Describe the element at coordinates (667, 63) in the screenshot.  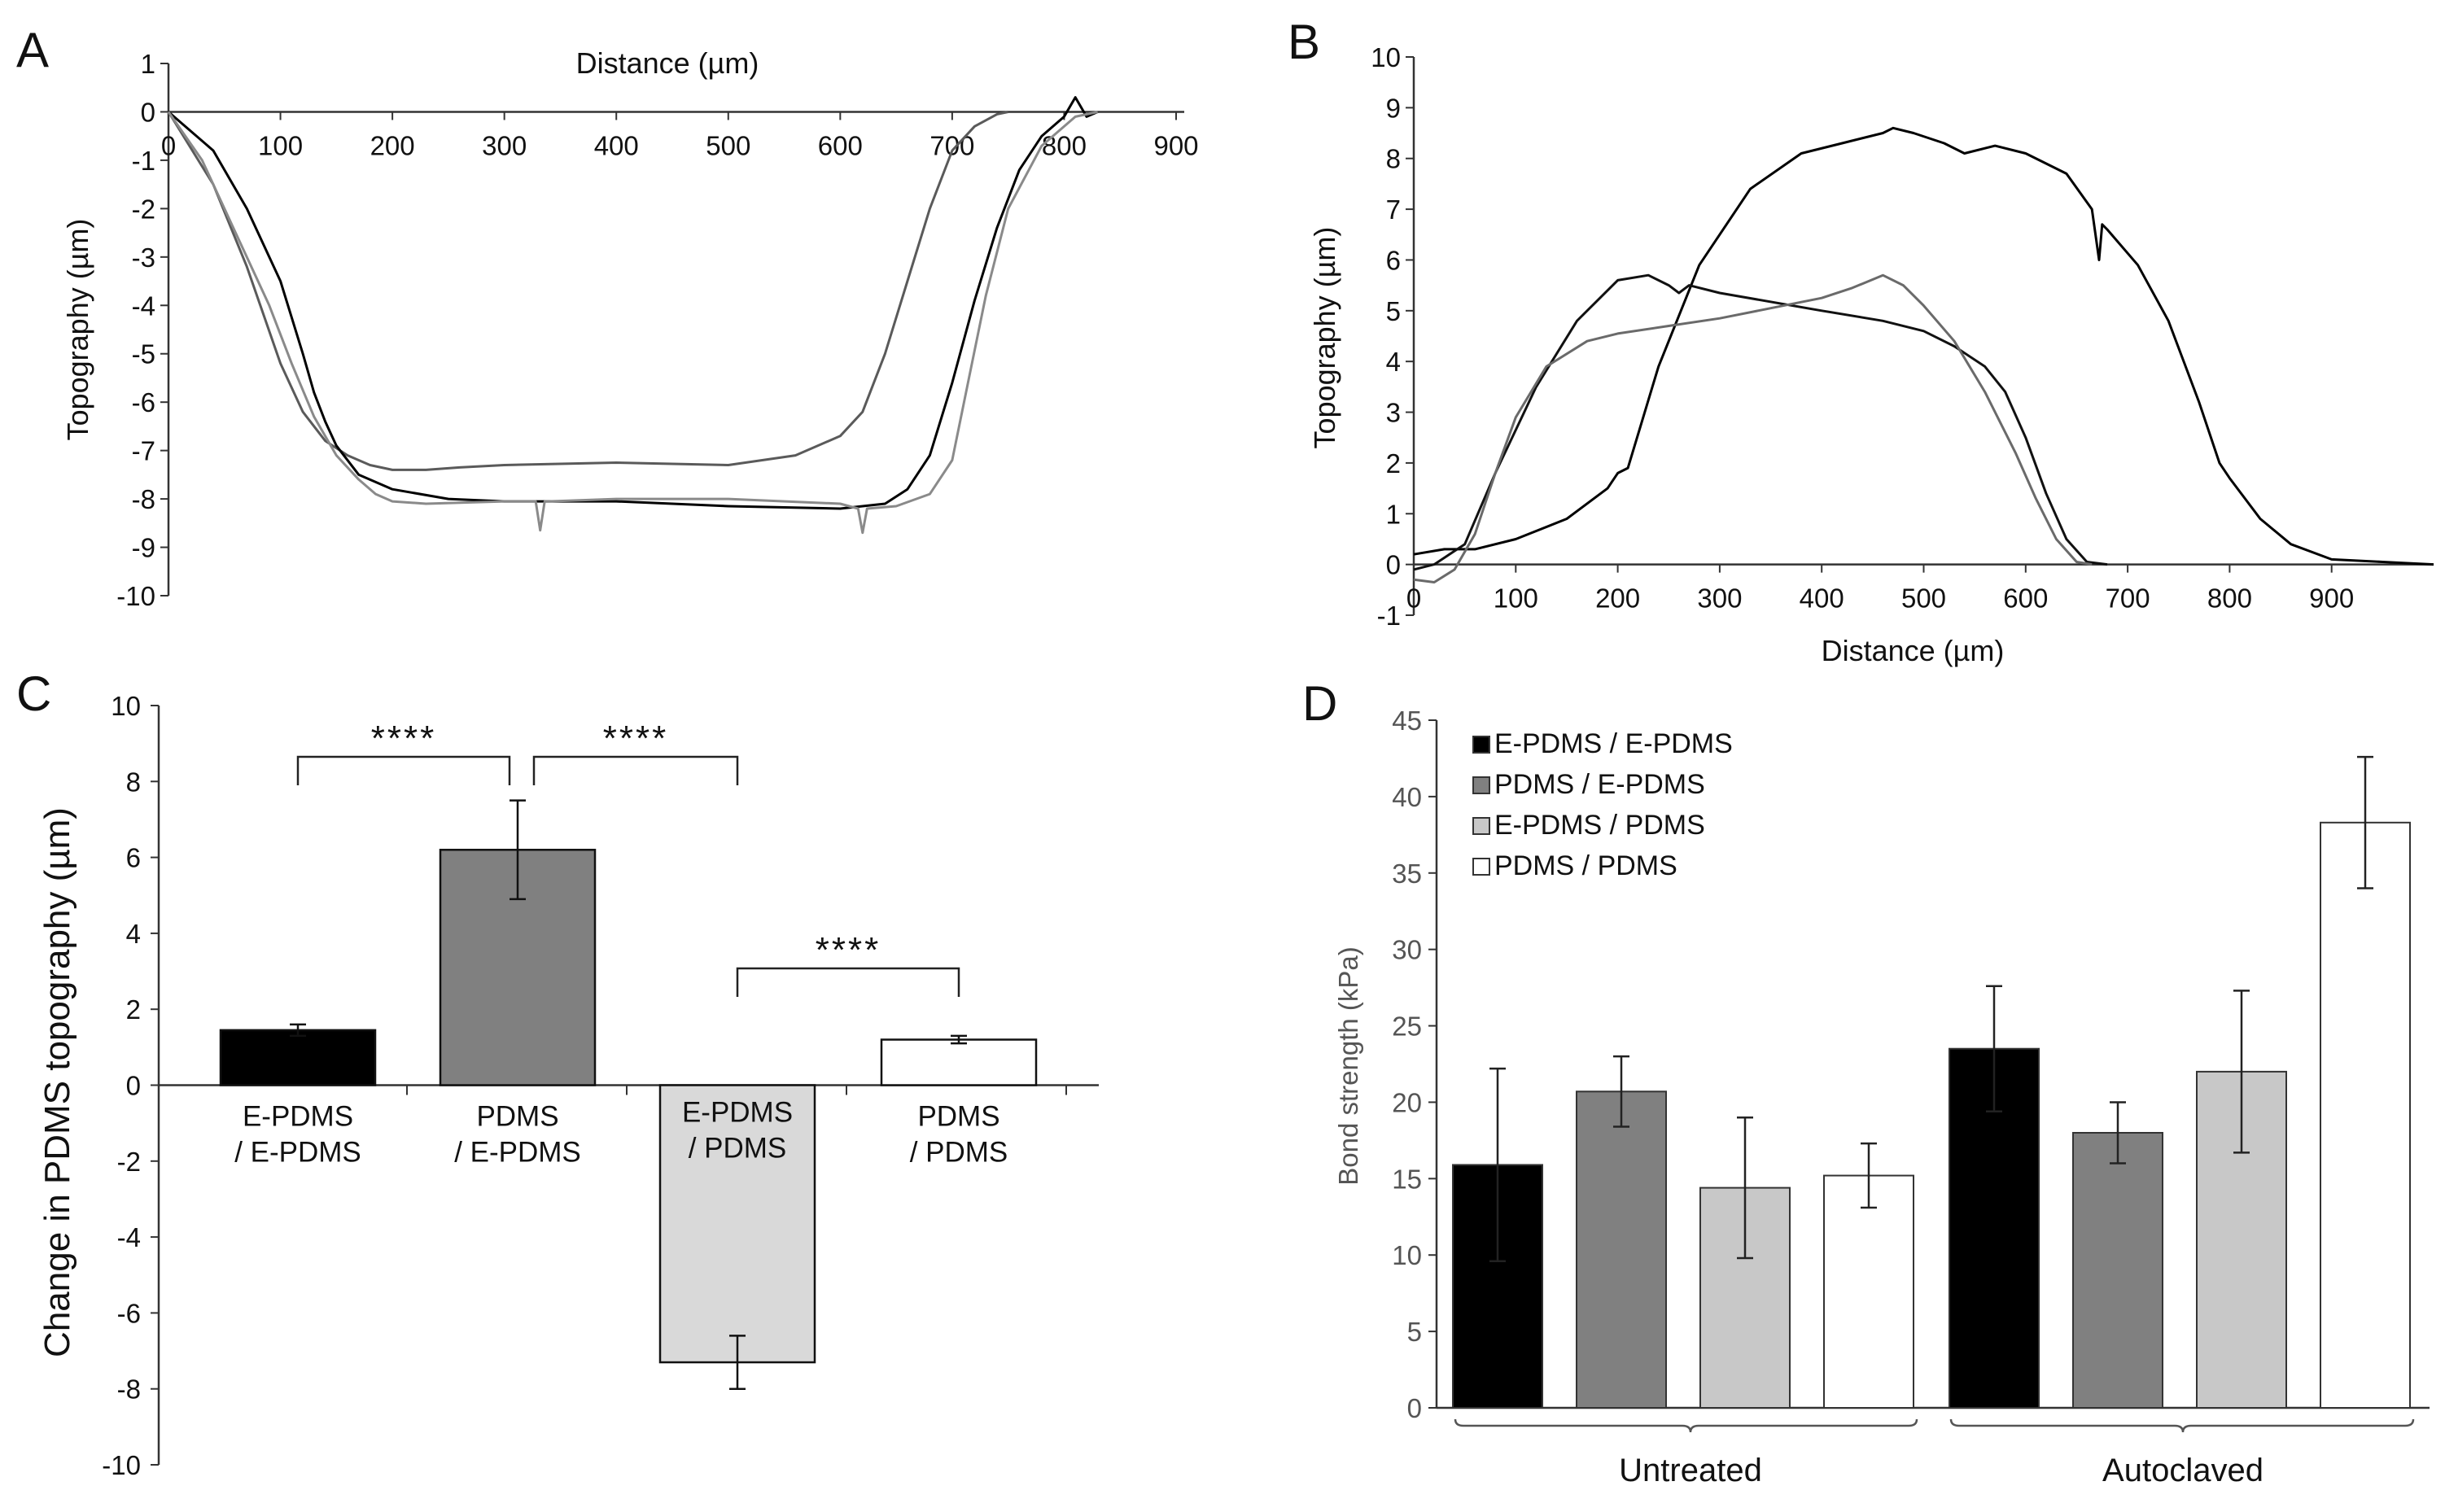
I see `x-axis-title: Distance (µm)` at that location.